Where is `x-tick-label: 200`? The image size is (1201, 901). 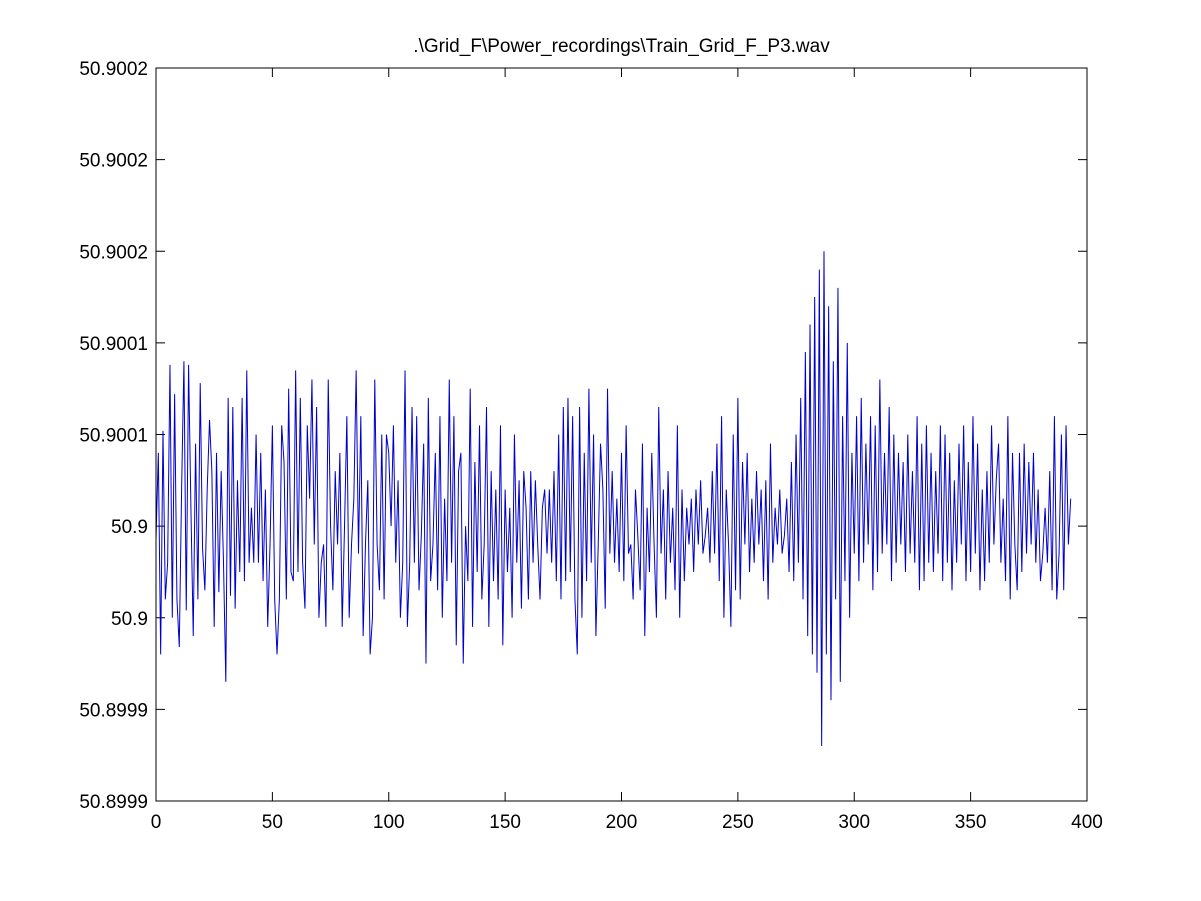 x-tick-label: 200 is located at coordinates (622, 822).